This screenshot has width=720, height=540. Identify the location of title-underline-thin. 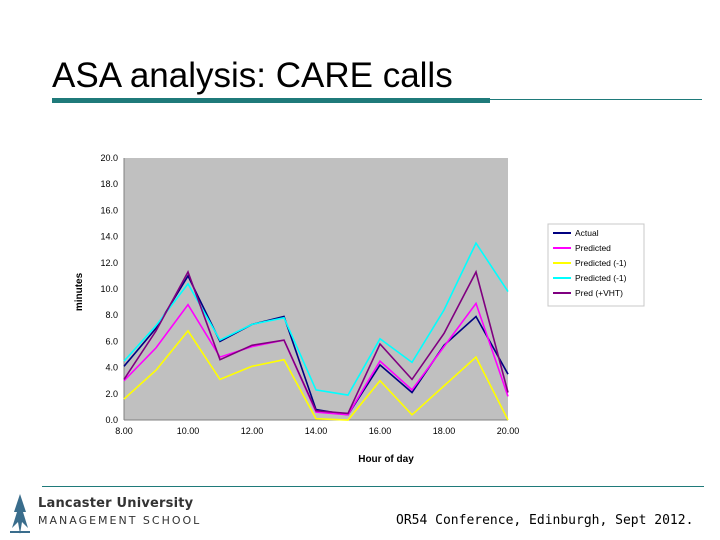
(596, 99).